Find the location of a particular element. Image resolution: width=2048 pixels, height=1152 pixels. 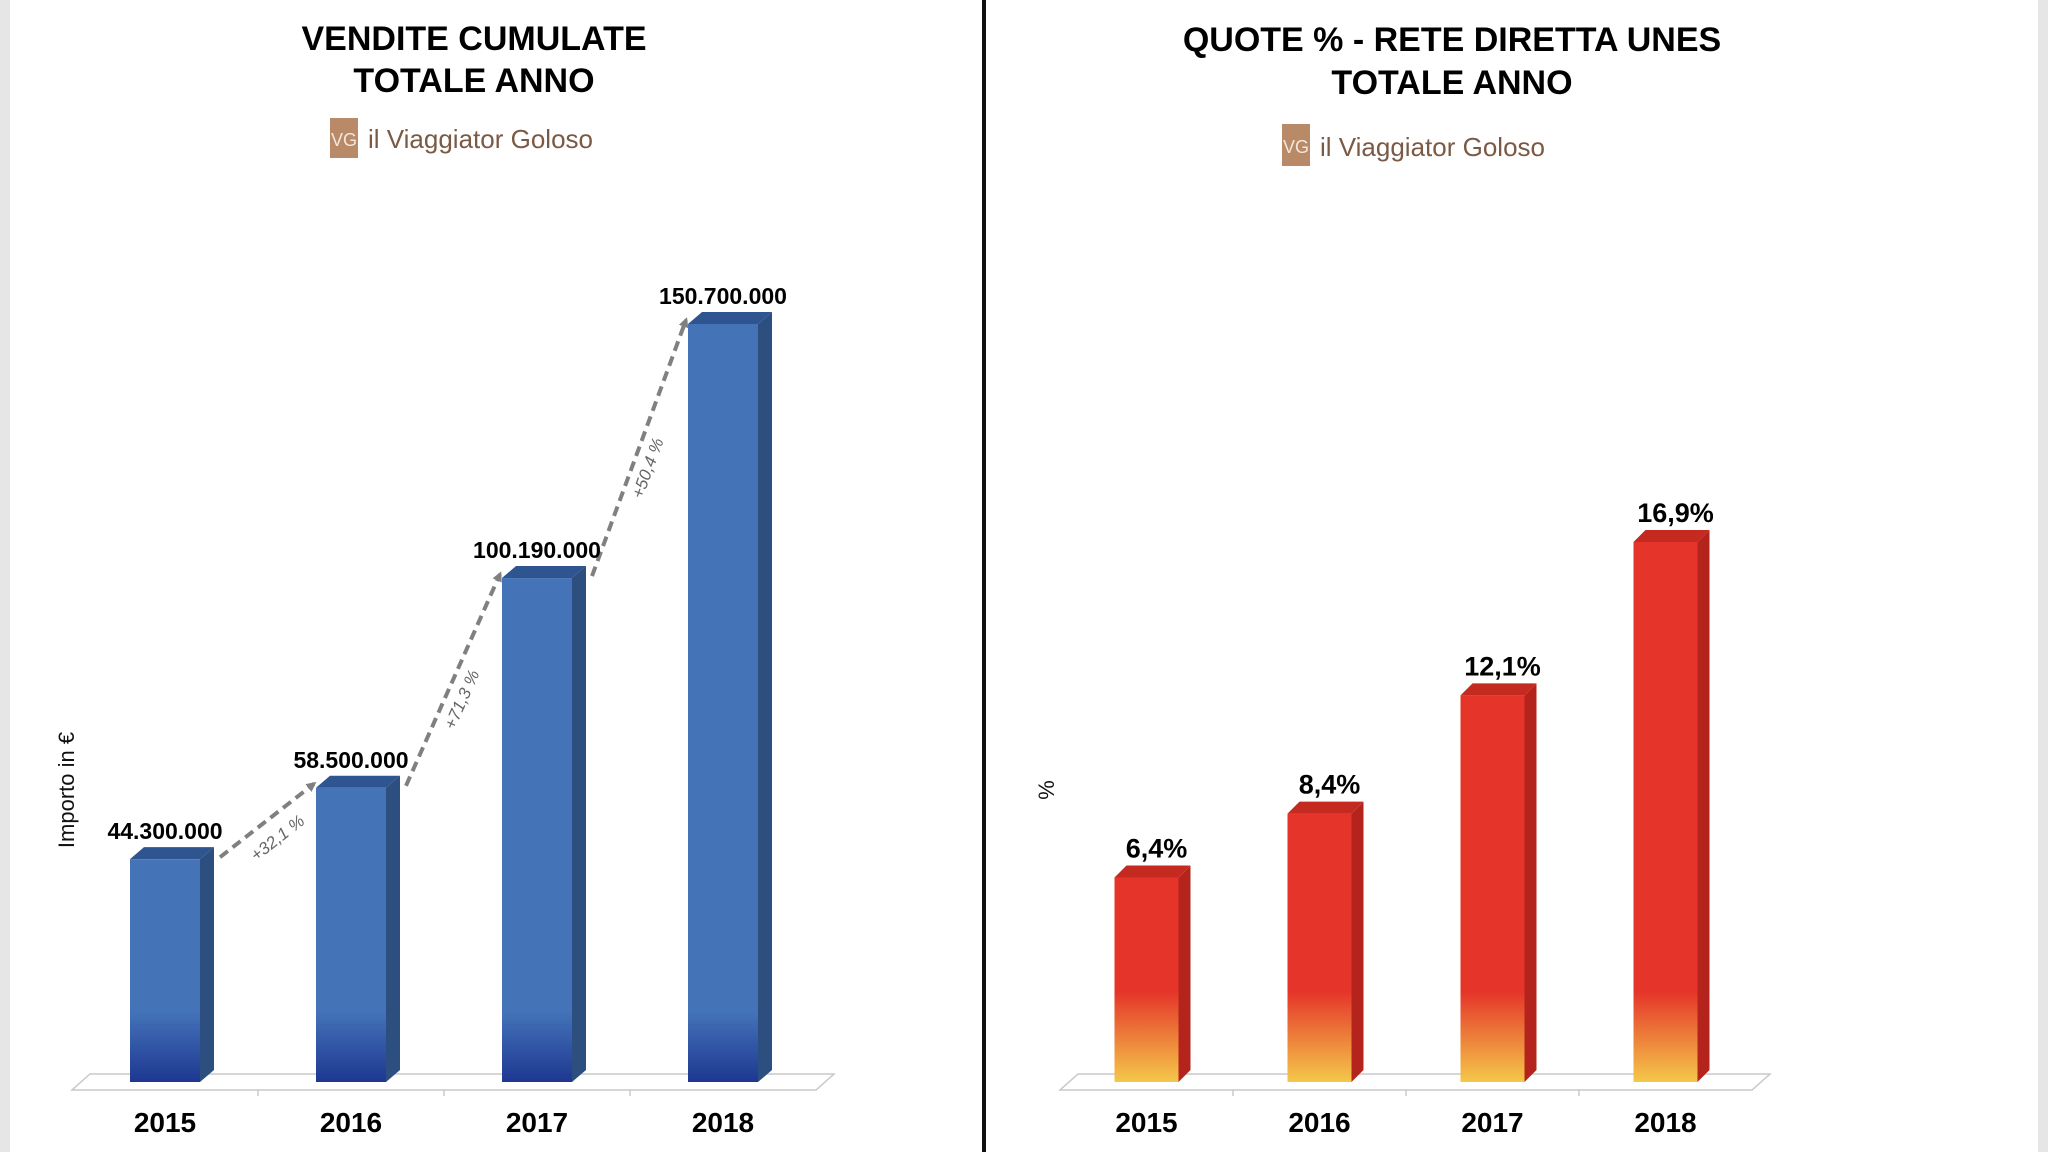

chart-right-logo: VG il Viaggiator Goloso is located at coordinates (1413, 145).